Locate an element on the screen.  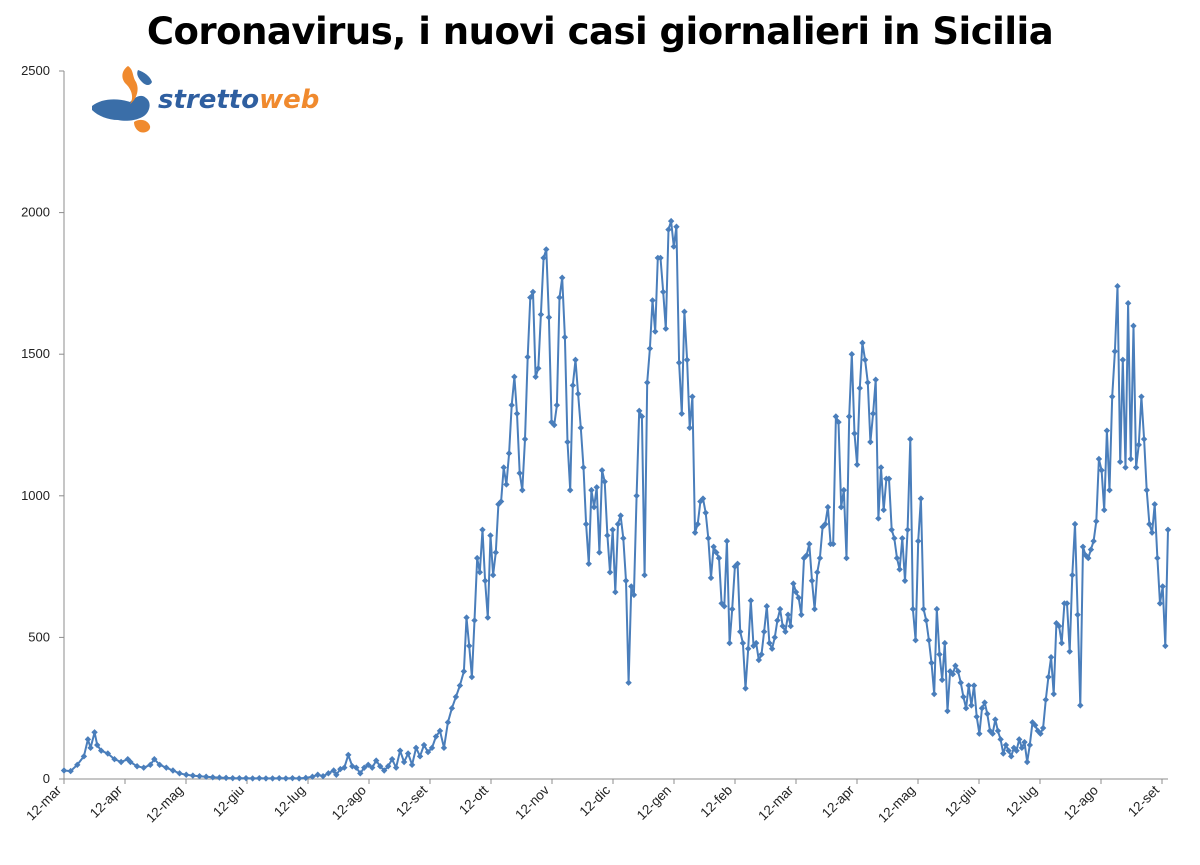
y-axis: 0 500 1000 1500 2000 2500 is located at coordinates (43, 424).